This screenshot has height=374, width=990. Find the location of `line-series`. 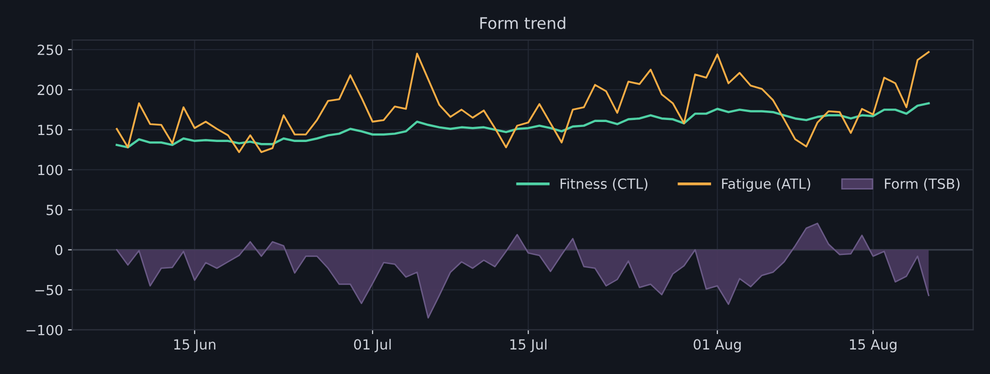

line-series is located at coordinates (523, 125).